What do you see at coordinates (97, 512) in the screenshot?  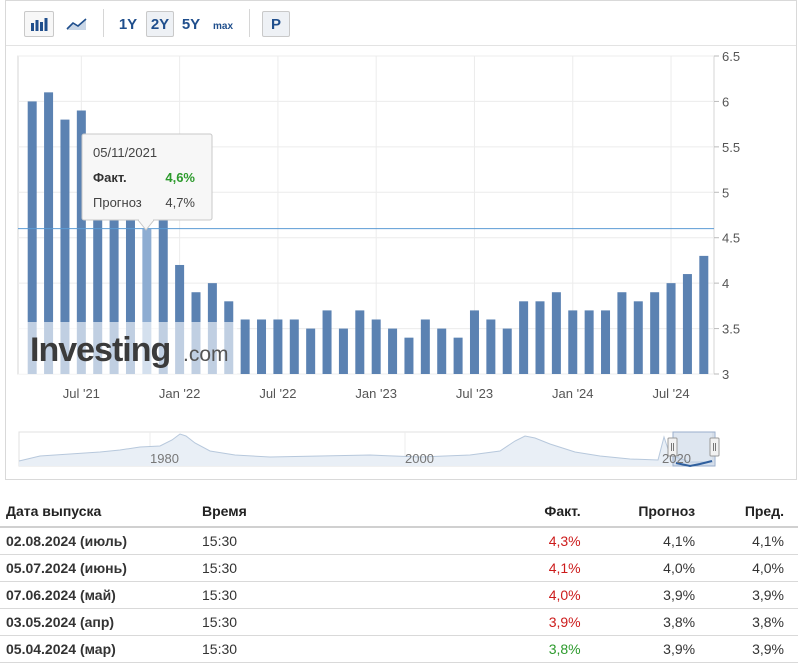 I see `header-release-date: Дата выпуска` at bounding box center [97, 512].